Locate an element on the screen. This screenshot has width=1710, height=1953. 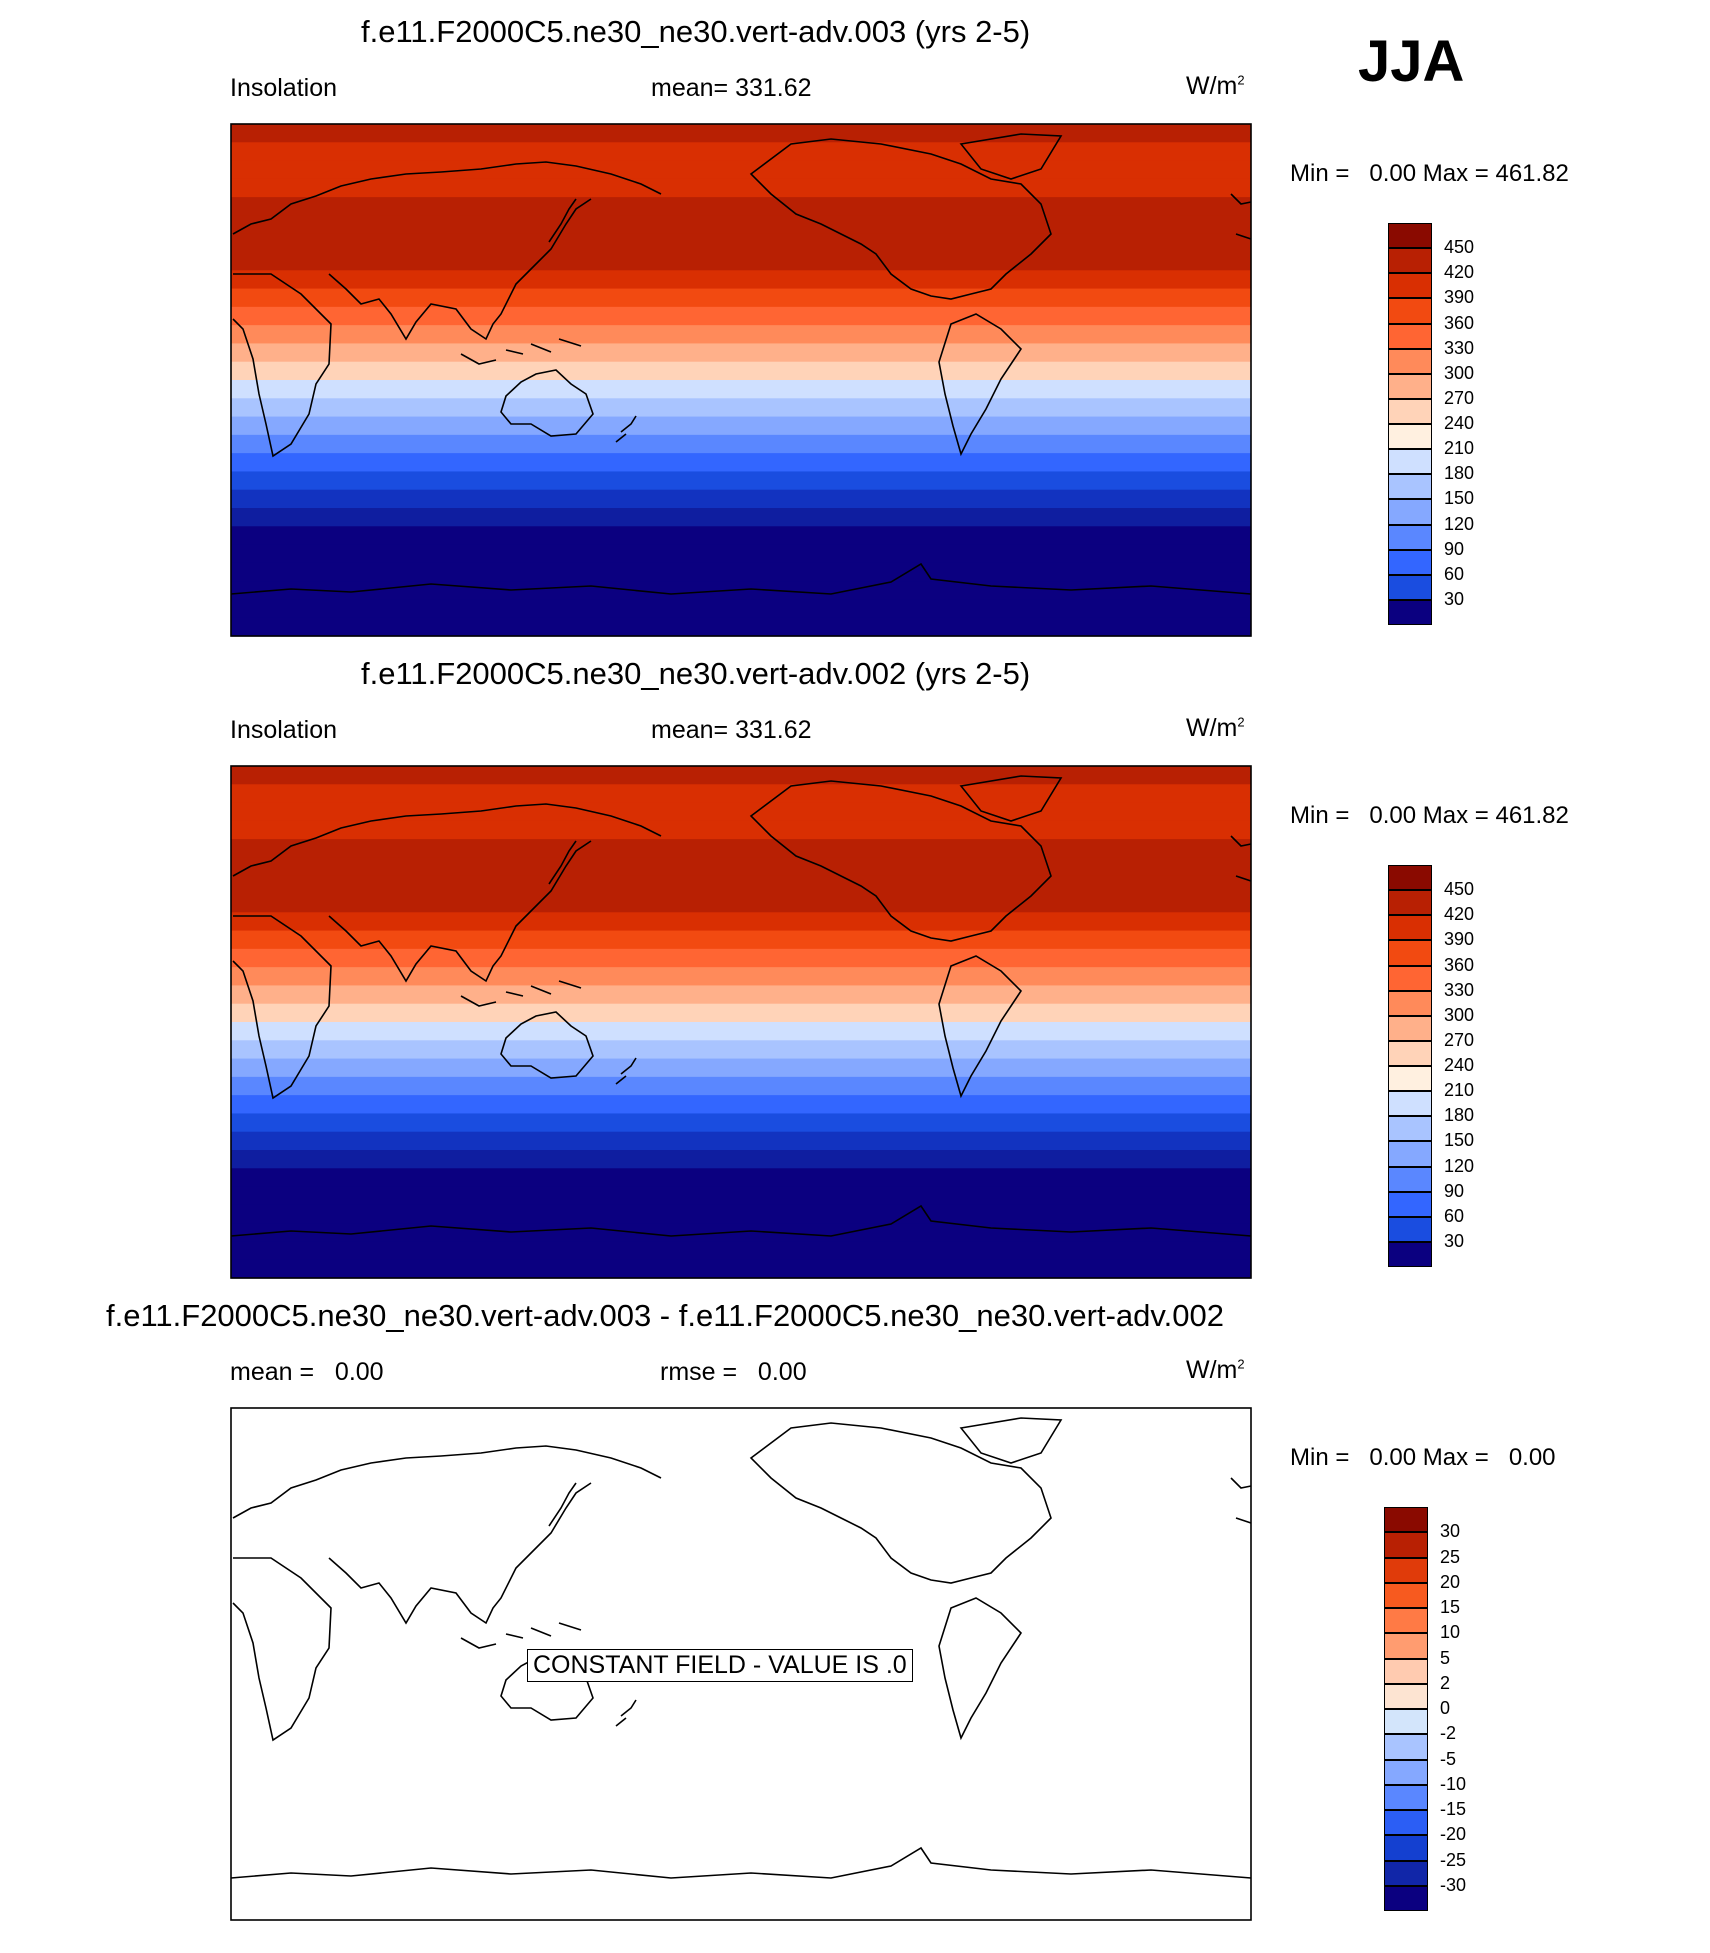
colorbar-tick-label: 15 is located at coordinates (1450, 1607).